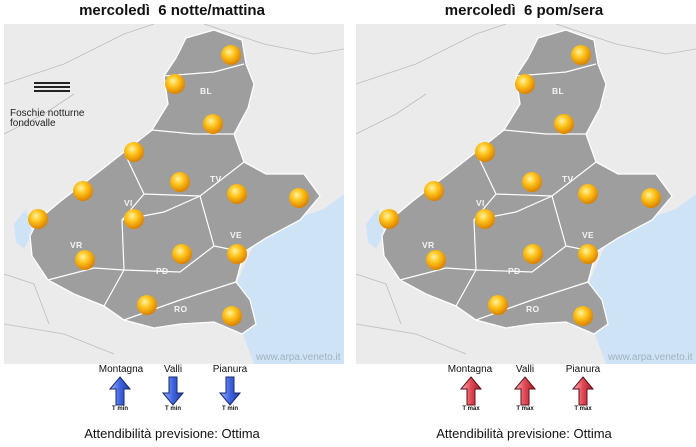 The width and height of the screenshot is (696, 447). I want to click on panel-title: mercoledì 6 notte/mattina, so click(172, 10).